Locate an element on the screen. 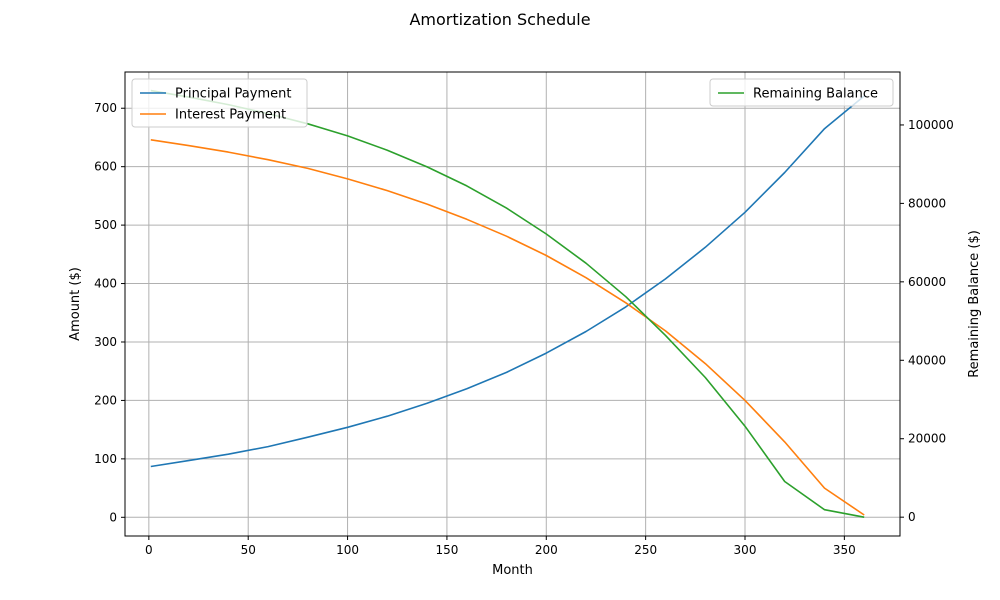 Image resolution: width=1000 pixels, height=600 pixels. x-tick-label: 150 is located at coordinates (446, 550).